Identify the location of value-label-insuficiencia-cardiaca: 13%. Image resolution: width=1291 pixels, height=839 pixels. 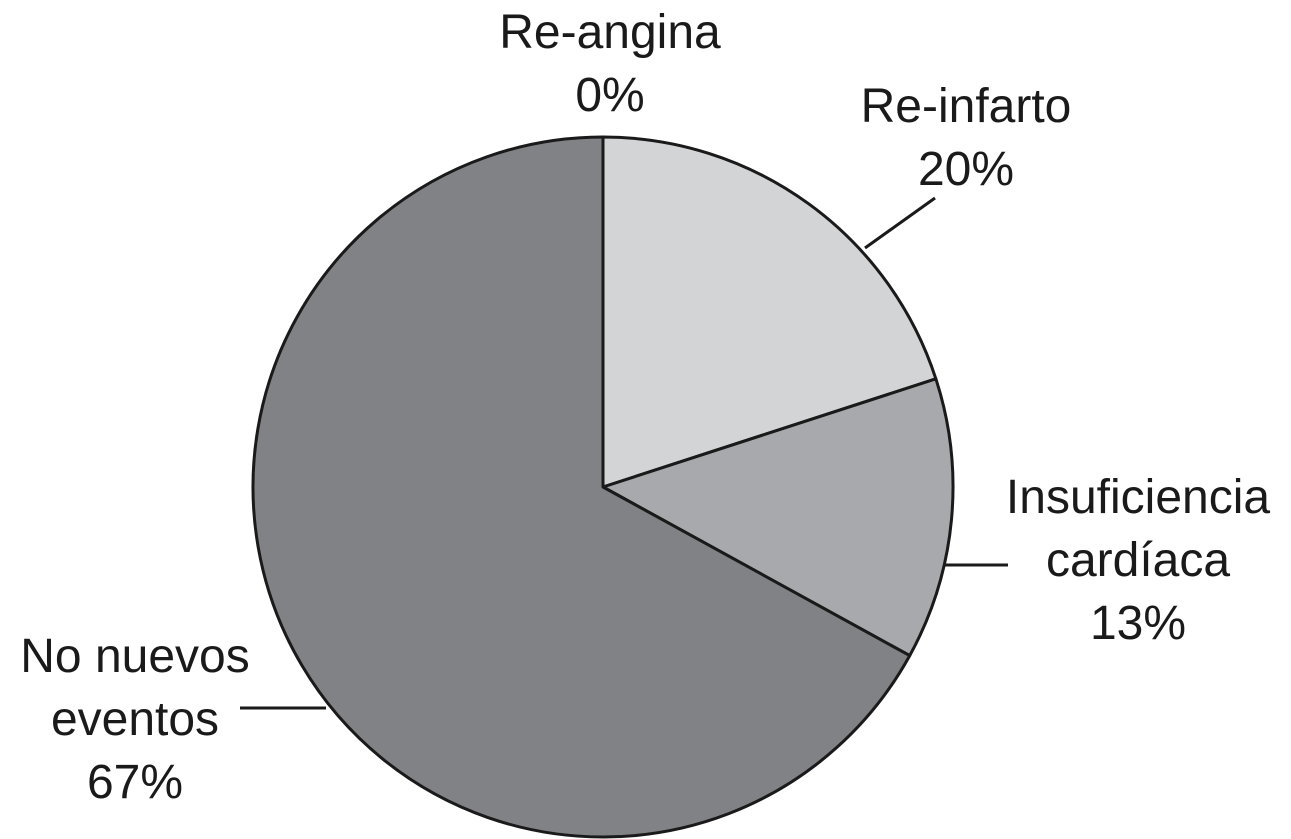
(1138, 623).